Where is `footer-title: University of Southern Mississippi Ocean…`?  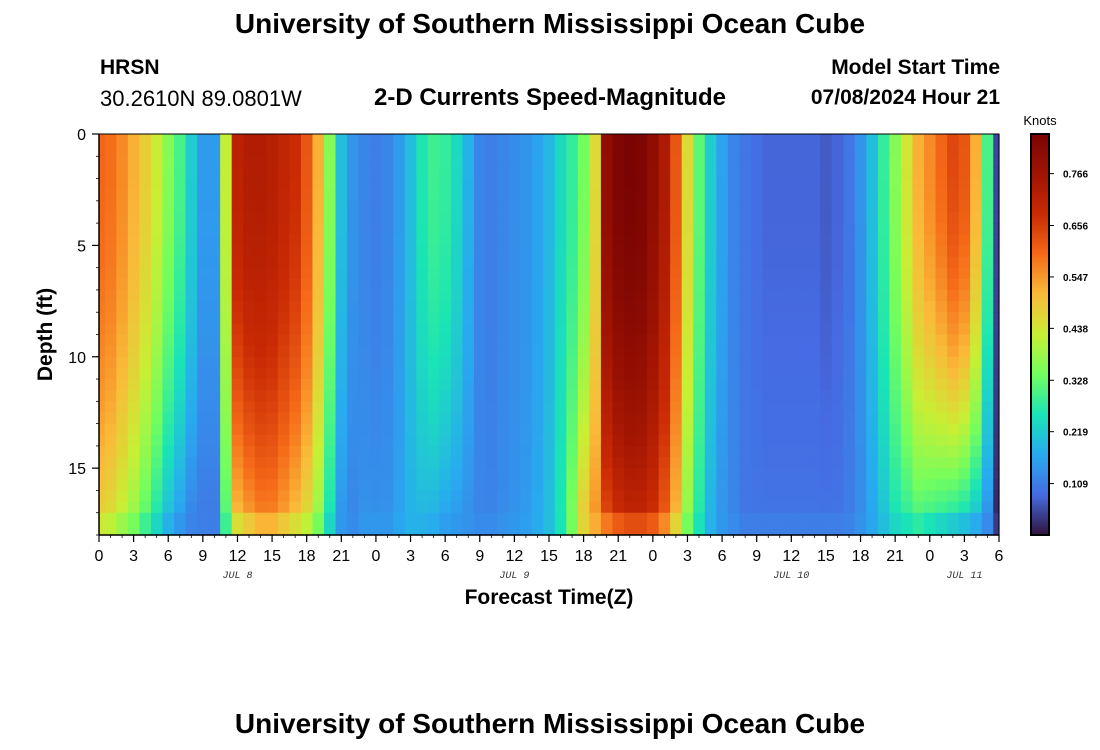 footer-title: University of Southern Mississippi Ocean… is located at coordinates (550, 723).